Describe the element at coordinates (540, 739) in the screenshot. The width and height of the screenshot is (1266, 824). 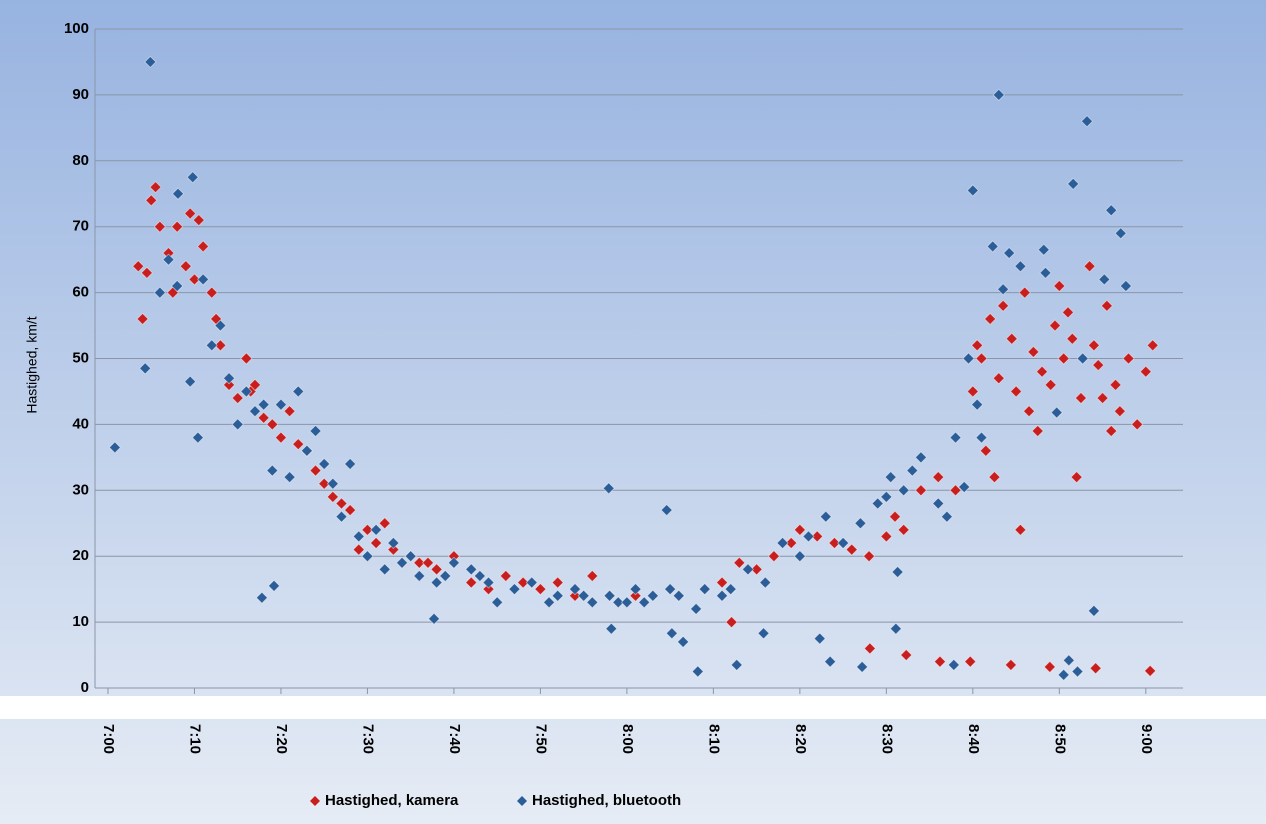
I see `x-tick-label: 7:50` at that location.